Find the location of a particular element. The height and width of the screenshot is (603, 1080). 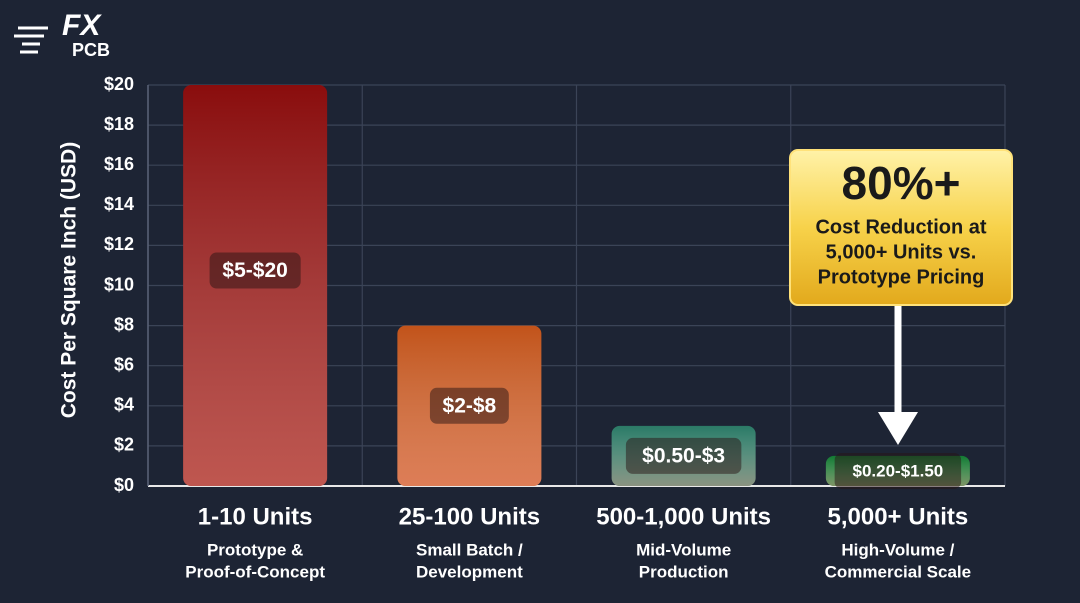

y-tick-label: $2 is located at coordinates (124, 445).